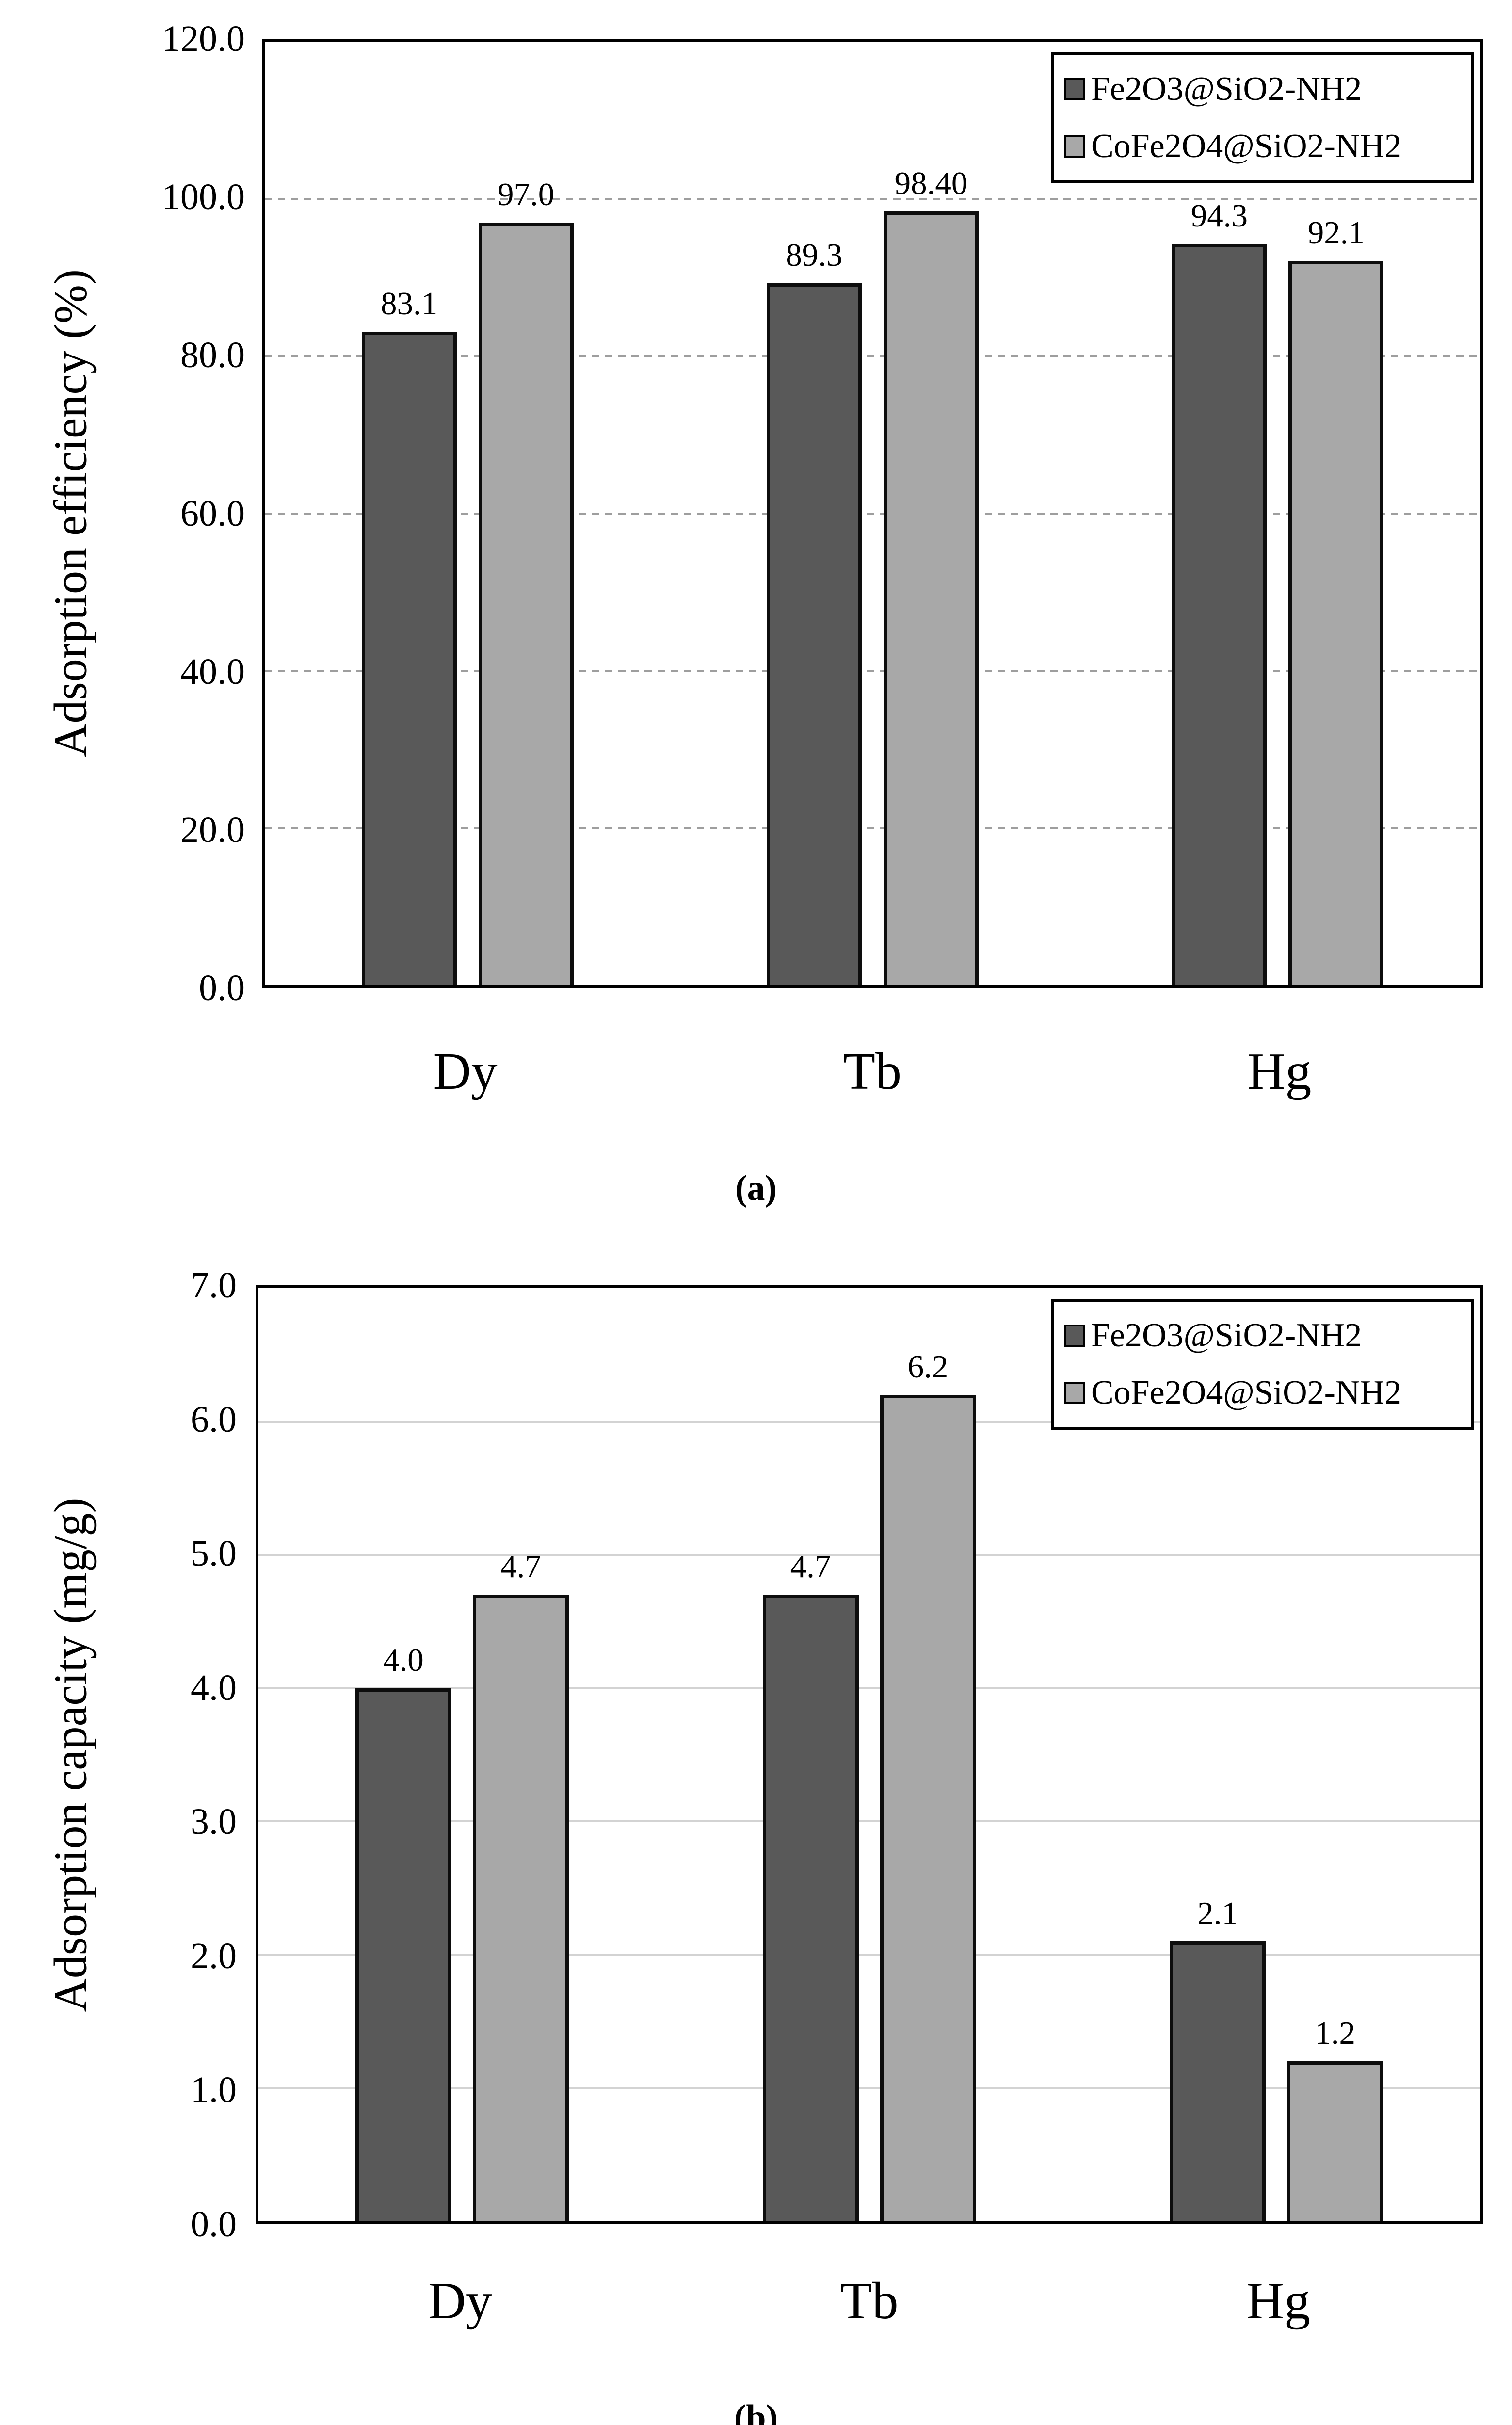  Describe the element at coordinates (203, 197) in the screenshot. I see `y-tick-label-100.0: 100.0` at that location.